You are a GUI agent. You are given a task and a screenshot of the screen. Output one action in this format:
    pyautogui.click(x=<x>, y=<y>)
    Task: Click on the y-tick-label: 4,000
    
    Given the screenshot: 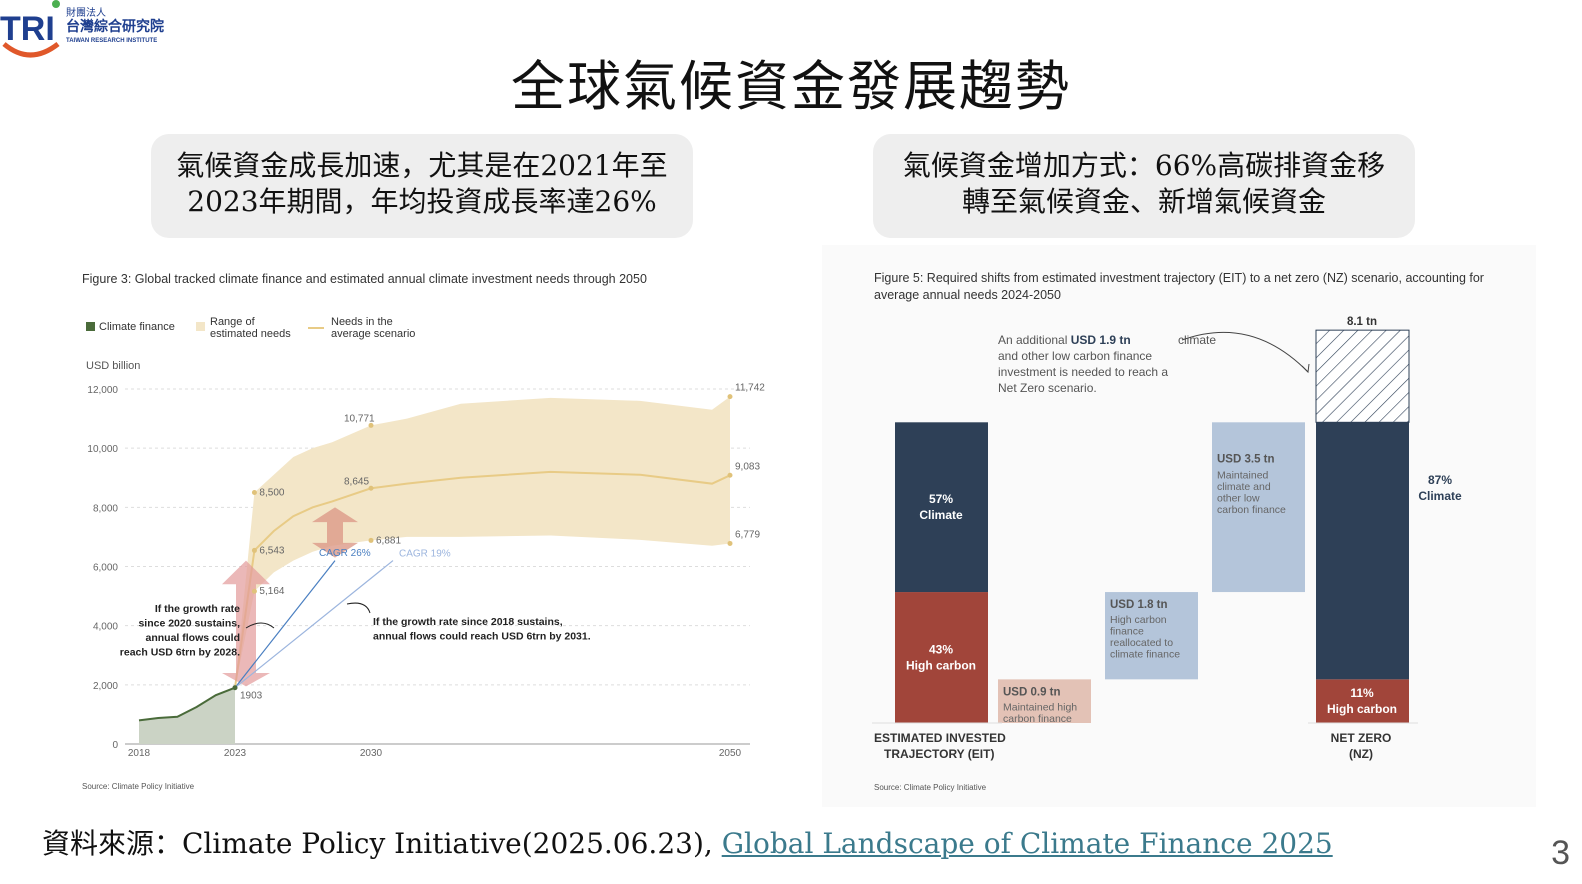 What is the action you would take?
    pyautogui.click(x=105, y=627)
    